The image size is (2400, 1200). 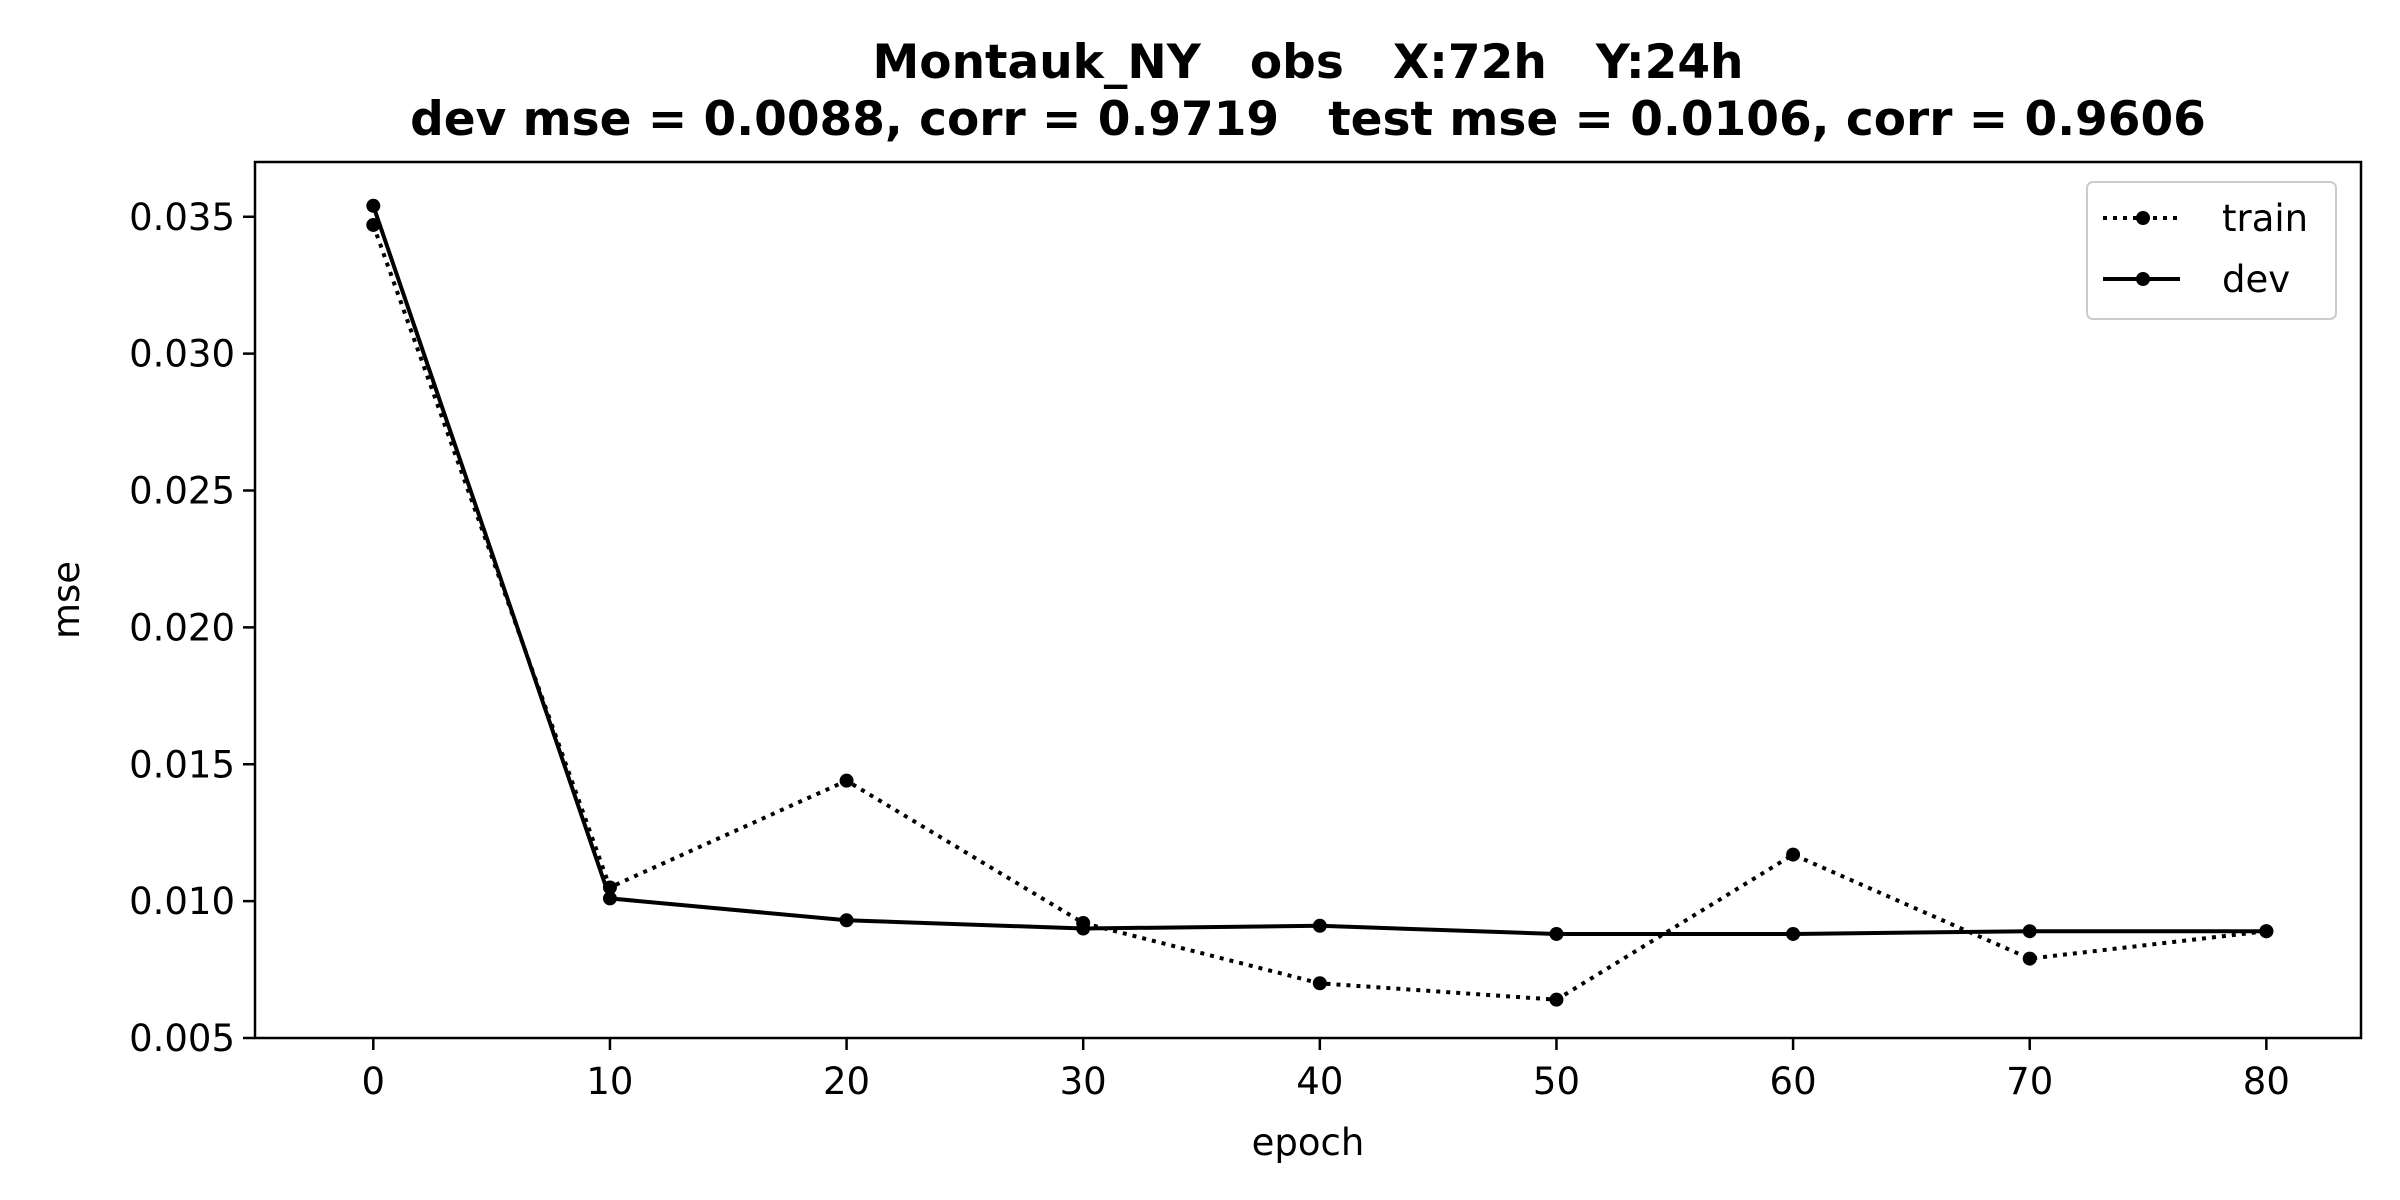 I want to click on x-tick-label: 80, so click(x=2266, y=1081).